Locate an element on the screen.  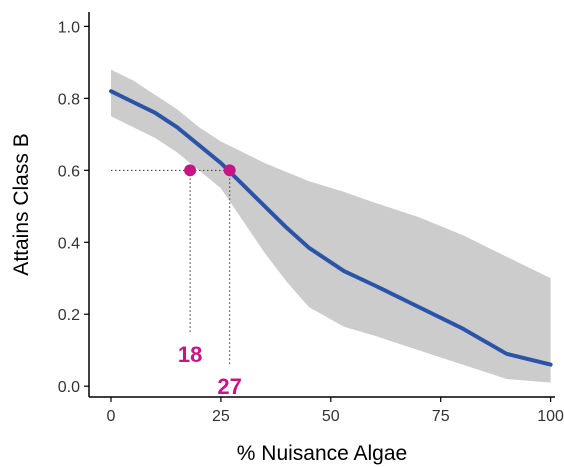
x-ticks-layer: 0 25 50 75 100 is located at coordinates (335, 411).